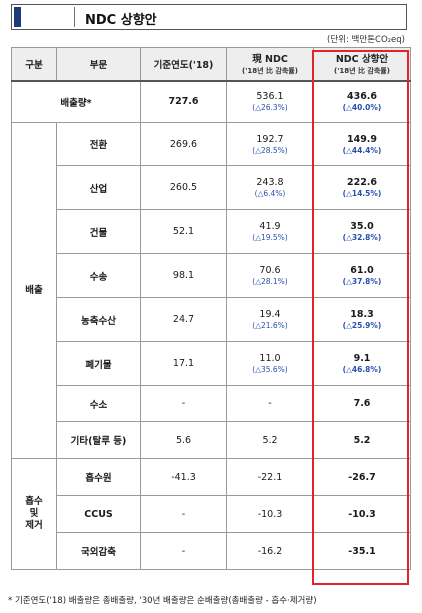 This screenshot has height=613, width=422. What do you see at coordinates (362, 440) in the screenshot?
I see `proposal-value: 5.2` at bounding box center [362, 440].